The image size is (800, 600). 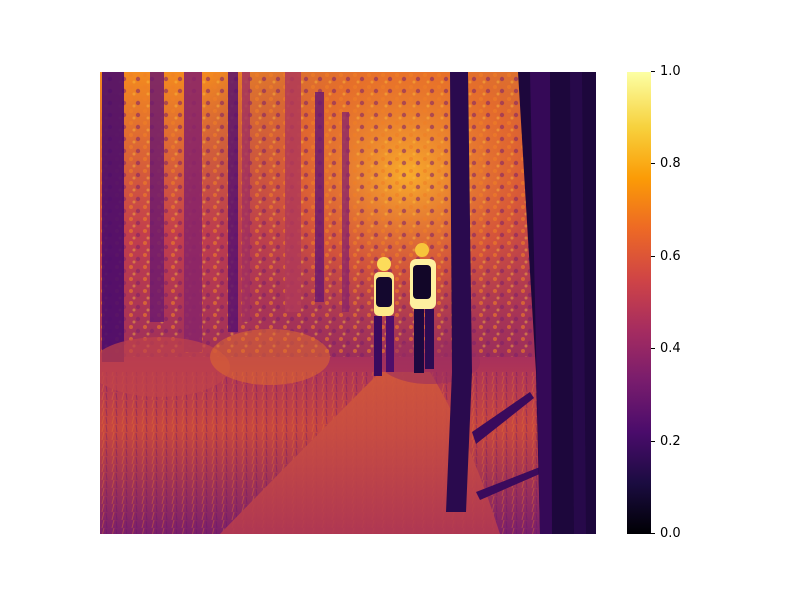 What do you see at coordinates (670, 441) in the screenshot?
I see `colorbar-tick-label: 0.2` at bounding box center [670, 441].